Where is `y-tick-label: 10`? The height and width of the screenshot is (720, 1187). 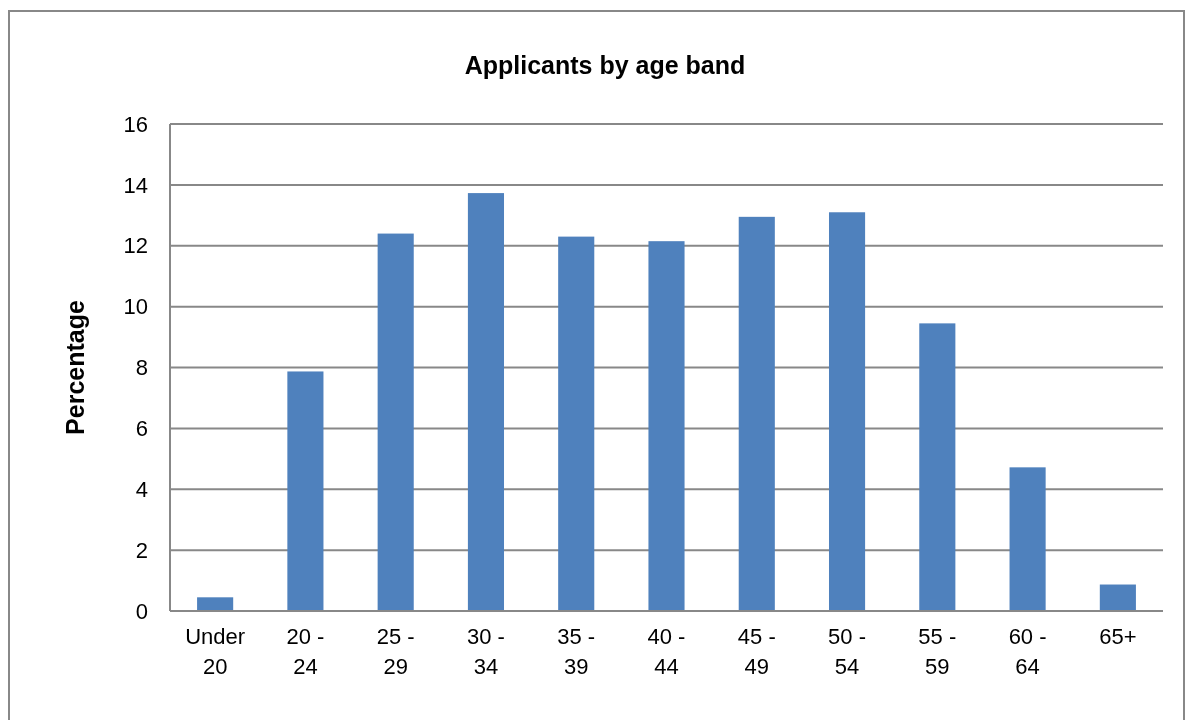 y-tick-label: 10 is located at coordinates (135, 307).